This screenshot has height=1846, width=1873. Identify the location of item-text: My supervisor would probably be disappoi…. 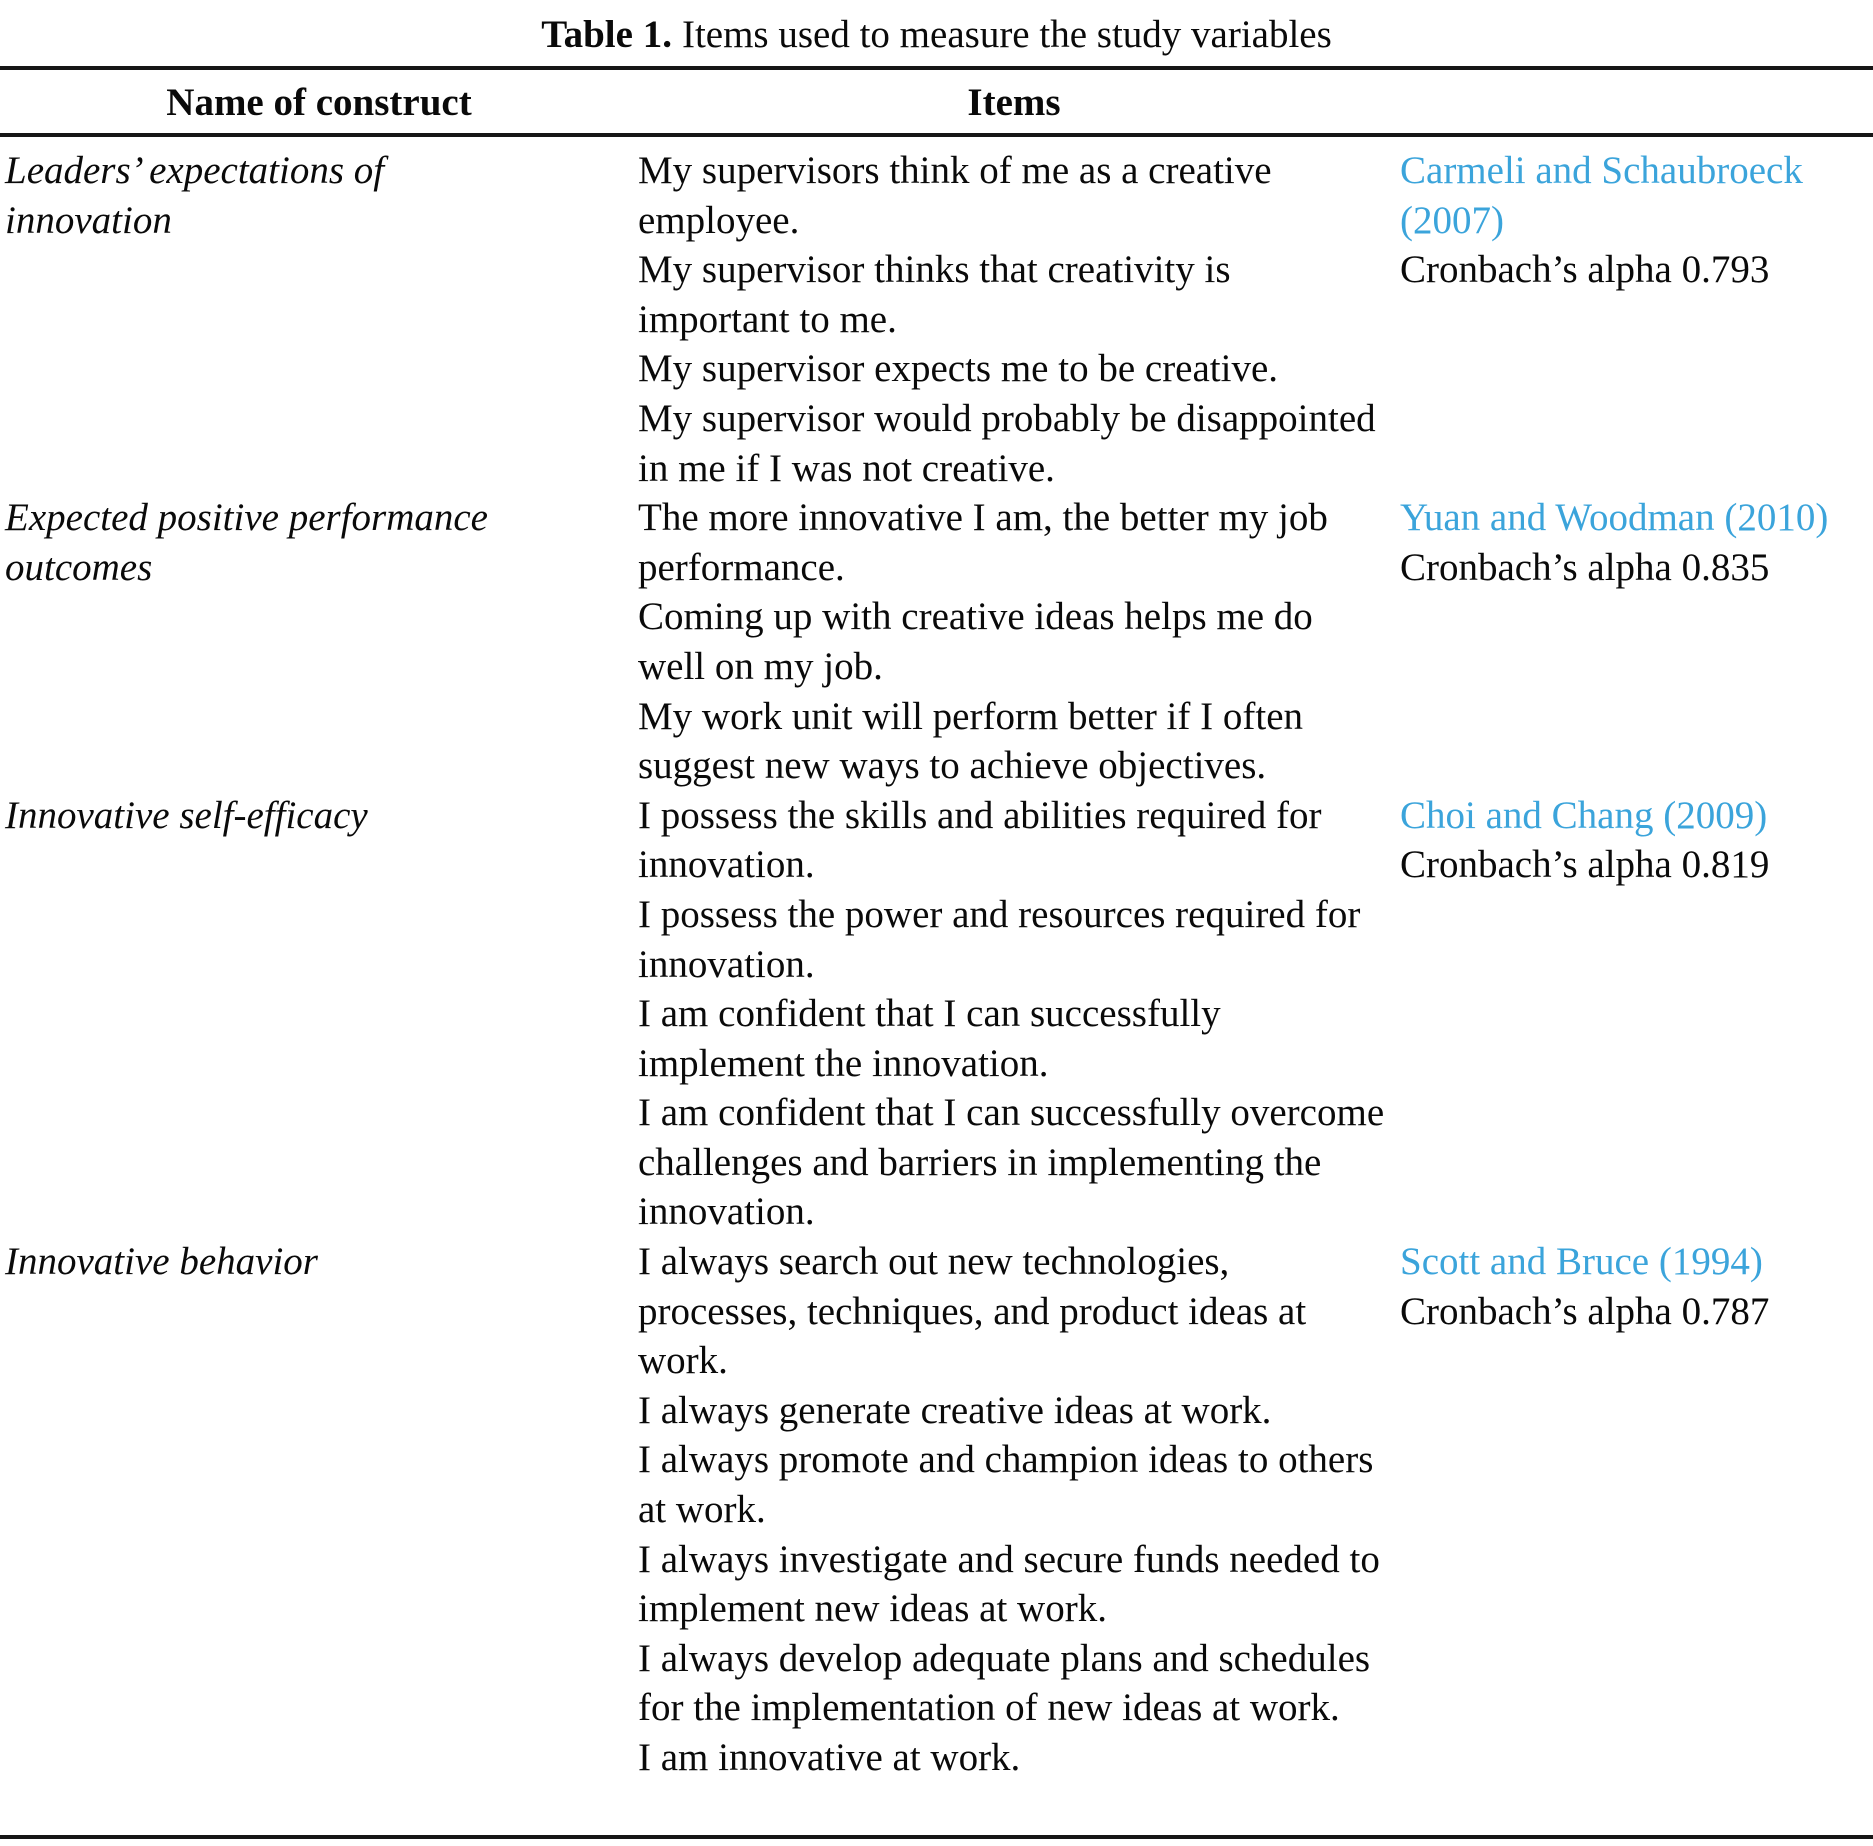
(1007, 443).